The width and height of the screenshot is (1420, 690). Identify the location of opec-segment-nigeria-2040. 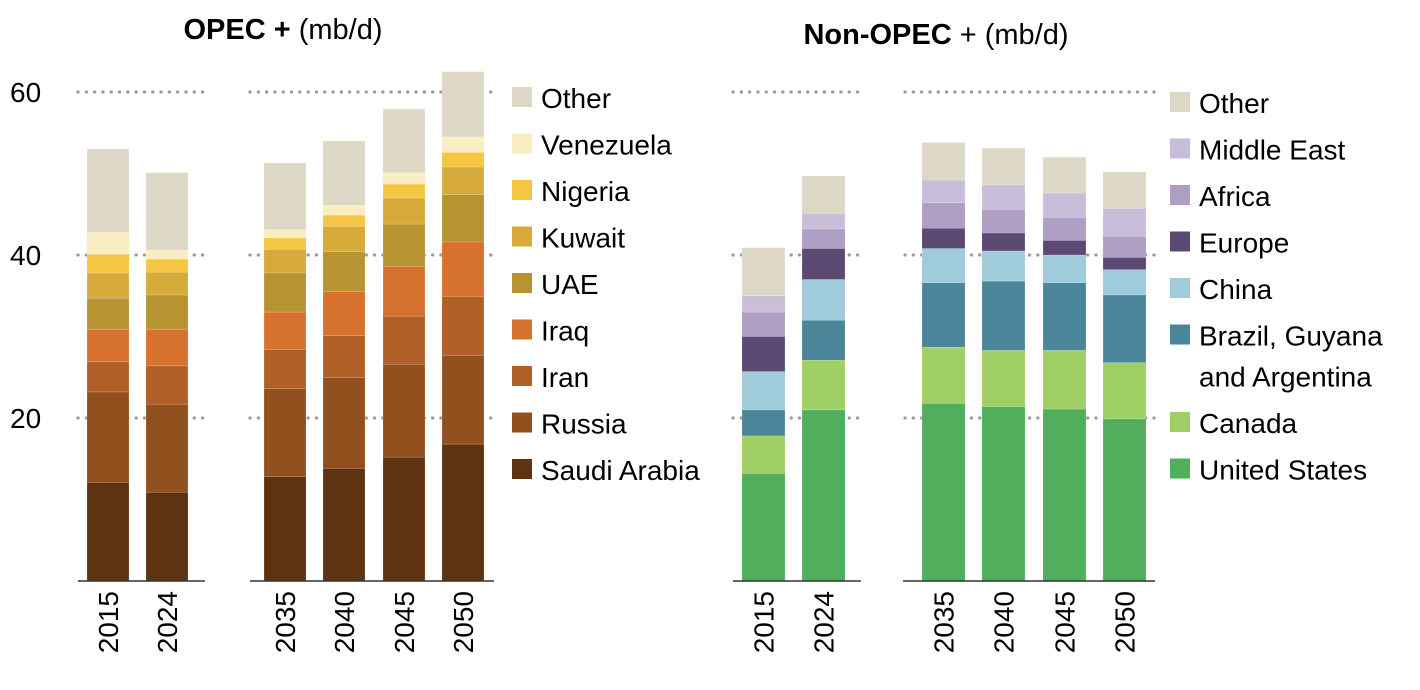
(344, 220).